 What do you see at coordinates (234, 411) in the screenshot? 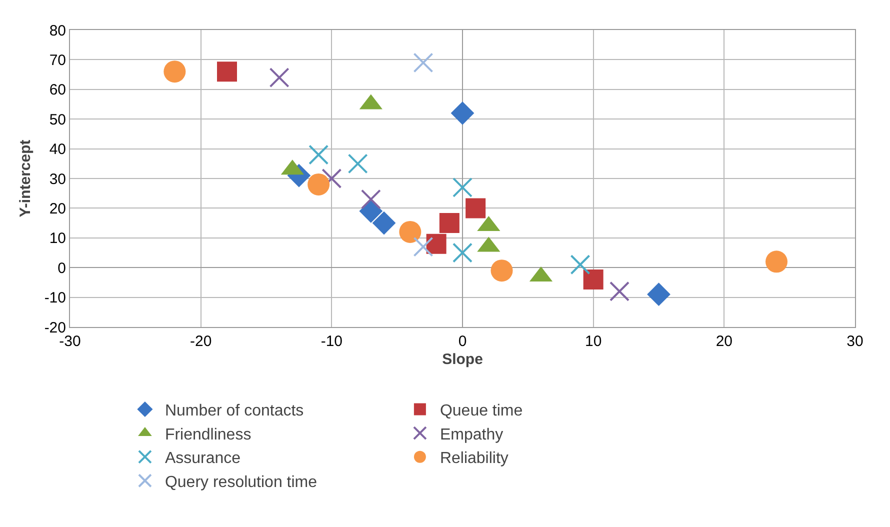
I see `legend-label: Number of contacts` at bounding box center [234, 411].